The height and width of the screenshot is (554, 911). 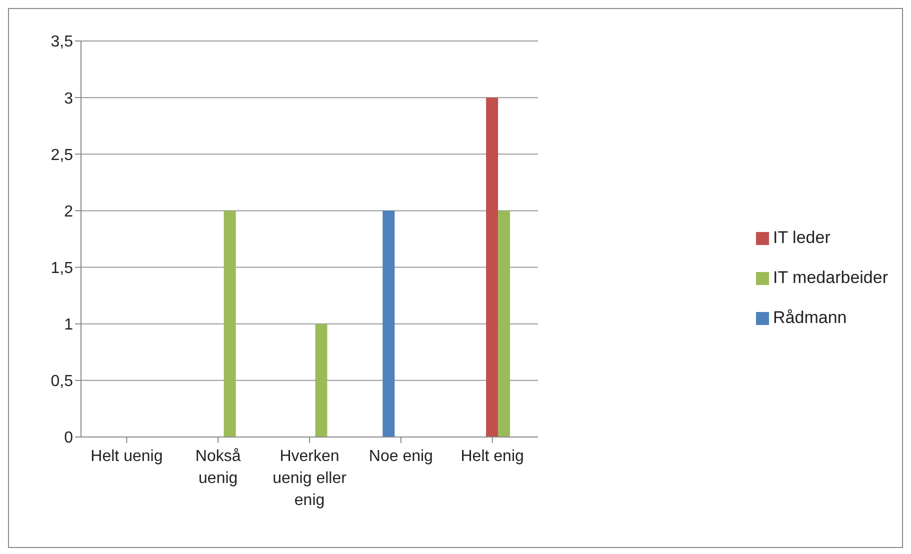 What do you see at coordinates (400, 456) in the screenshot?
I see `x-tick-label: Noe enig` at bounding box center [400, 456].